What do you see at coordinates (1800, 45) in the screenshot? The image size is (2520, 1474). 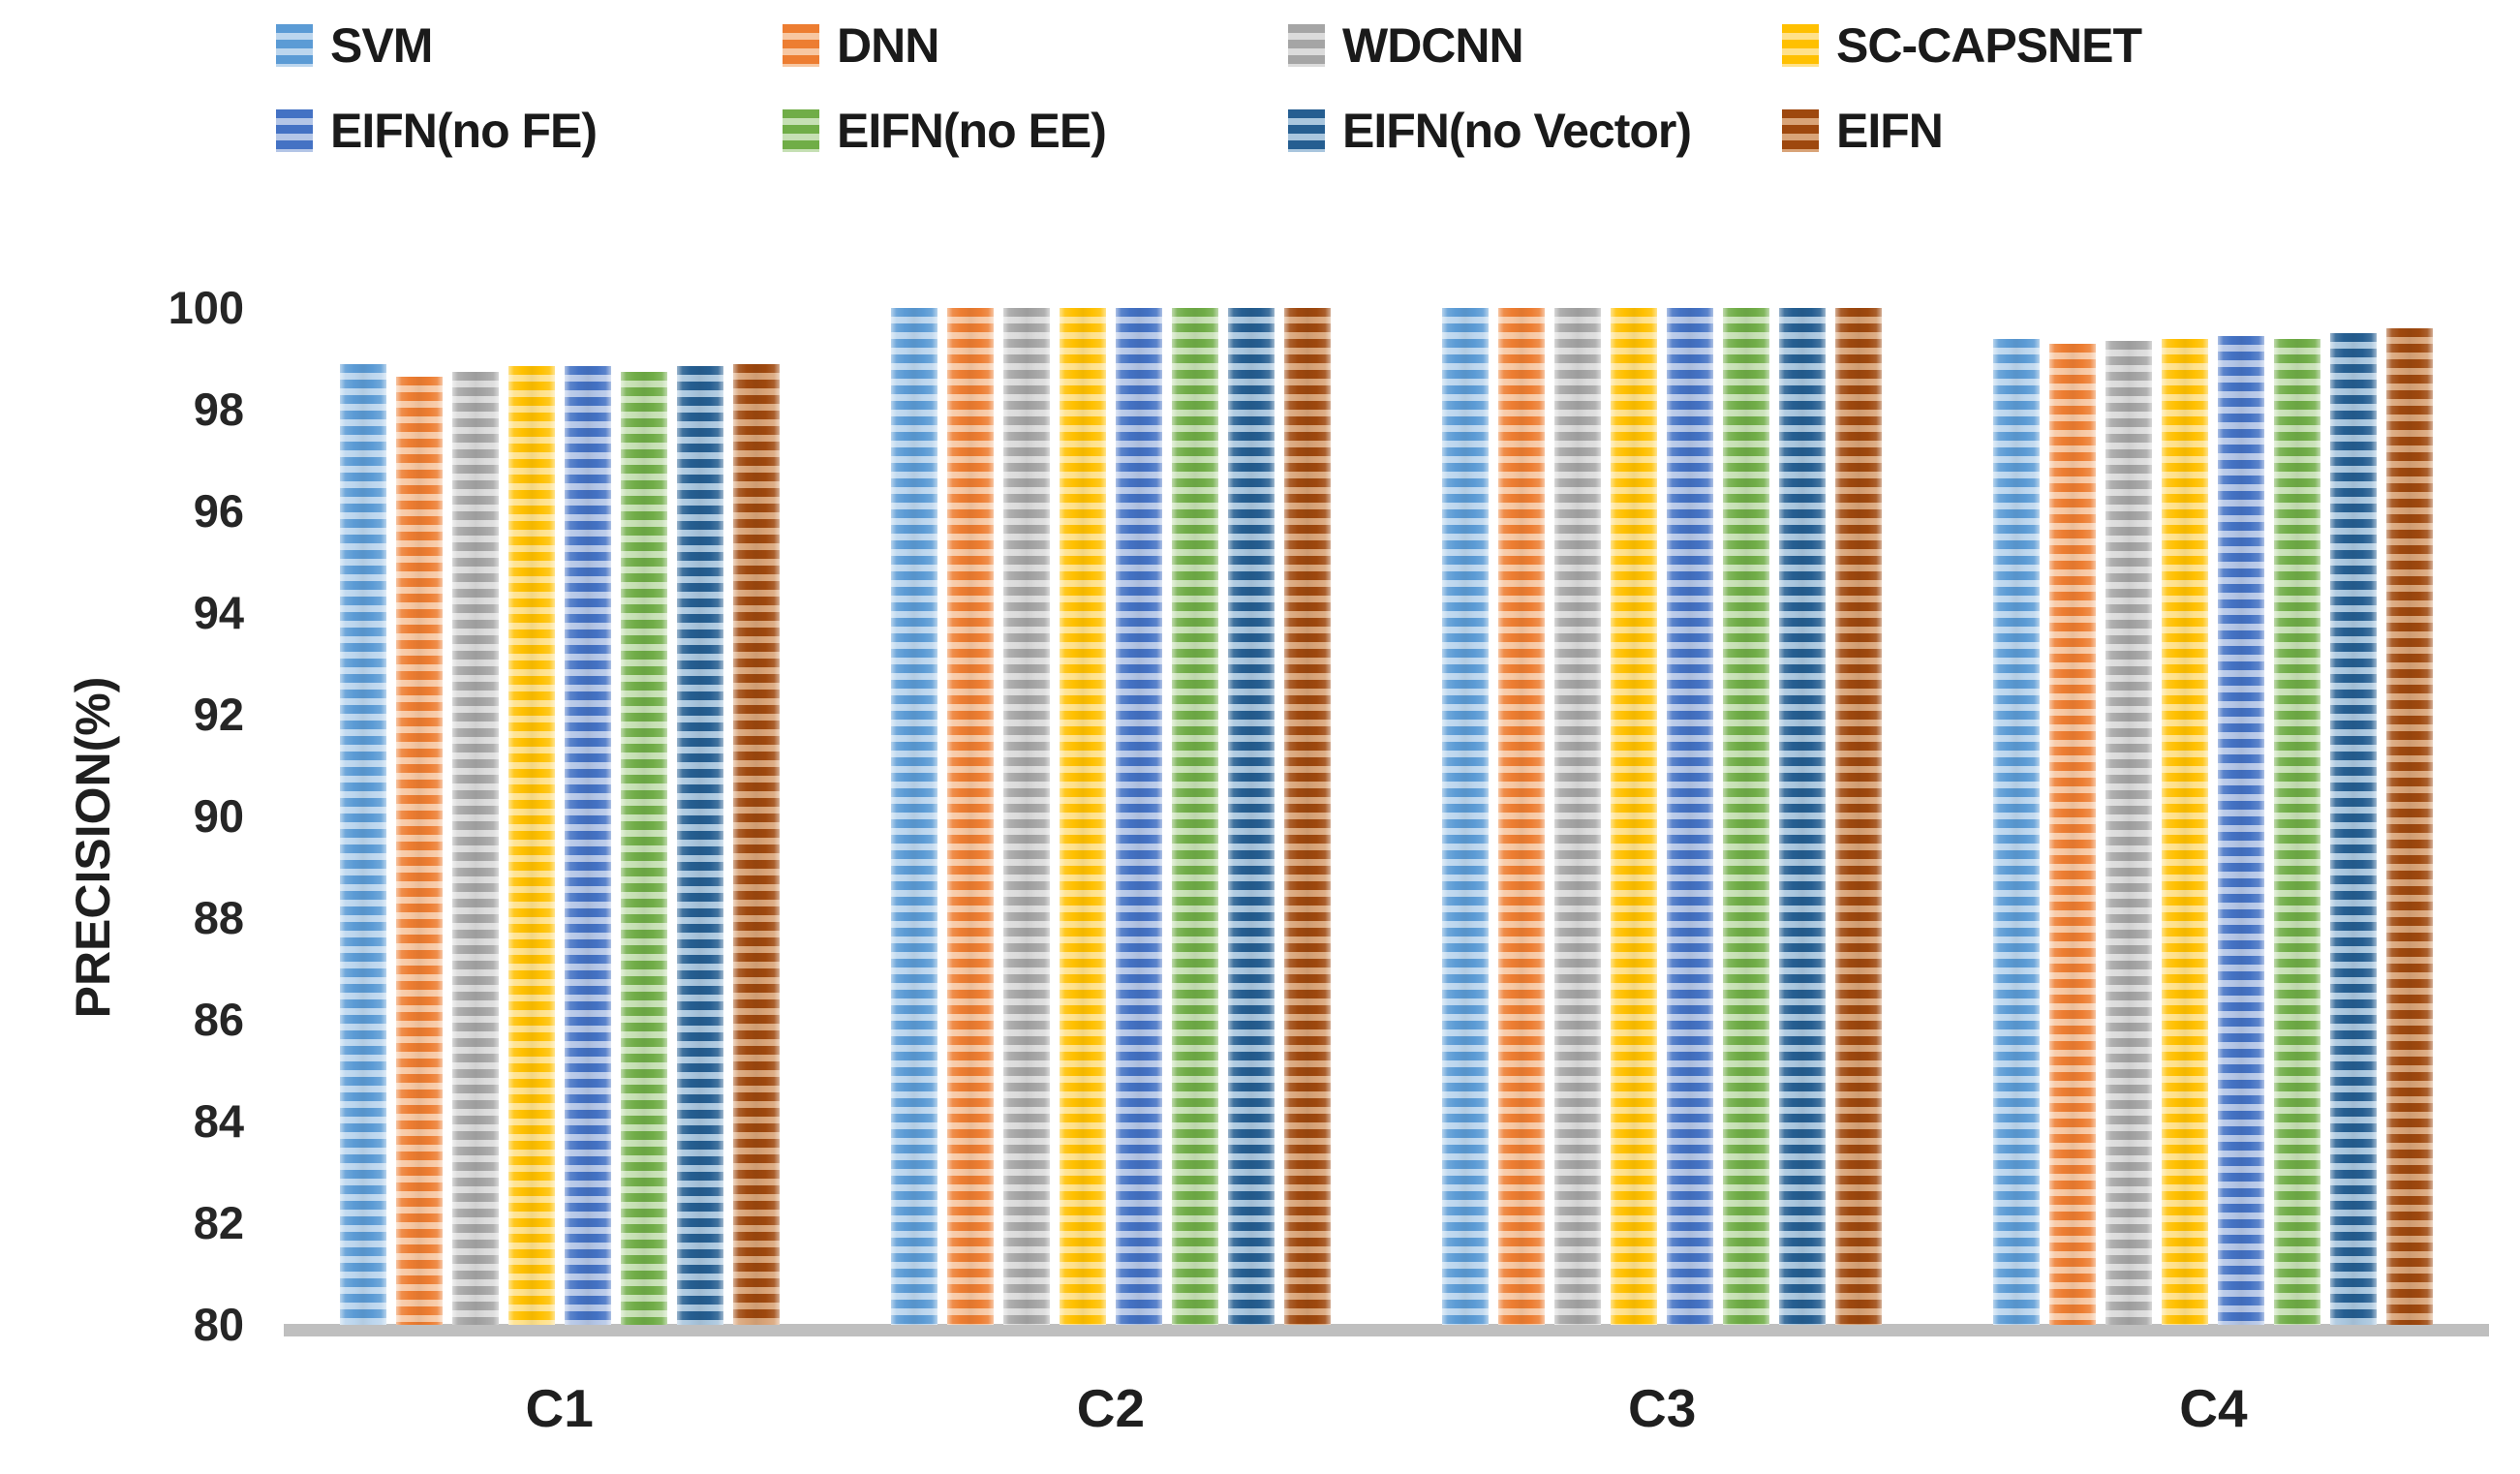 I see `legend-swatch-sc-capsnet` at bounding box center [1800, 45].